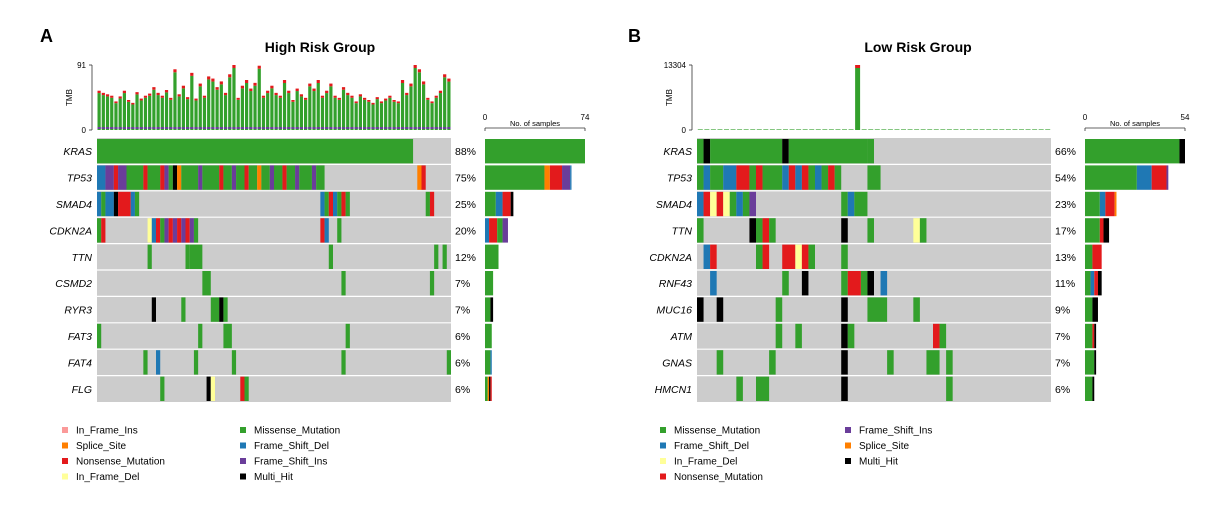 The height and width of the screenshot is (506, 1218). Describe the element at coordinates (1062, 363) in the screenshot. I see `gene-percent: 7%` at that location.